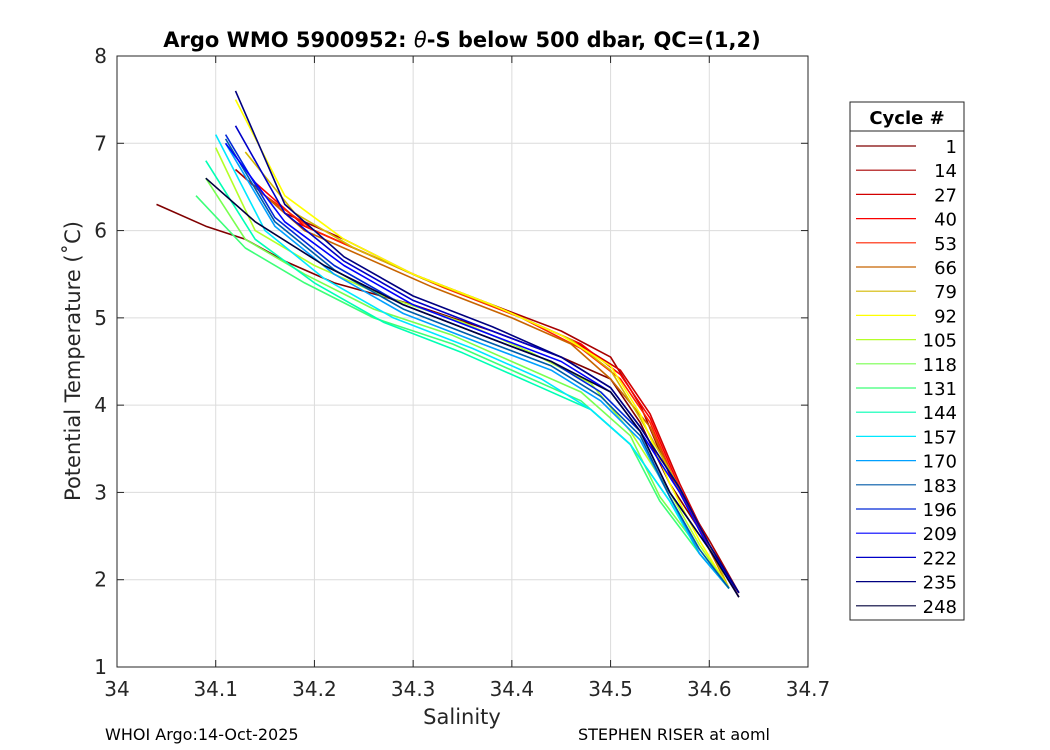 The width and height of the screenshot is (1050, 750). What do you see at coordinates (906, 118) in the screenshot?
I see `legend-title: Cycle #` at bounding box center [906, 118].